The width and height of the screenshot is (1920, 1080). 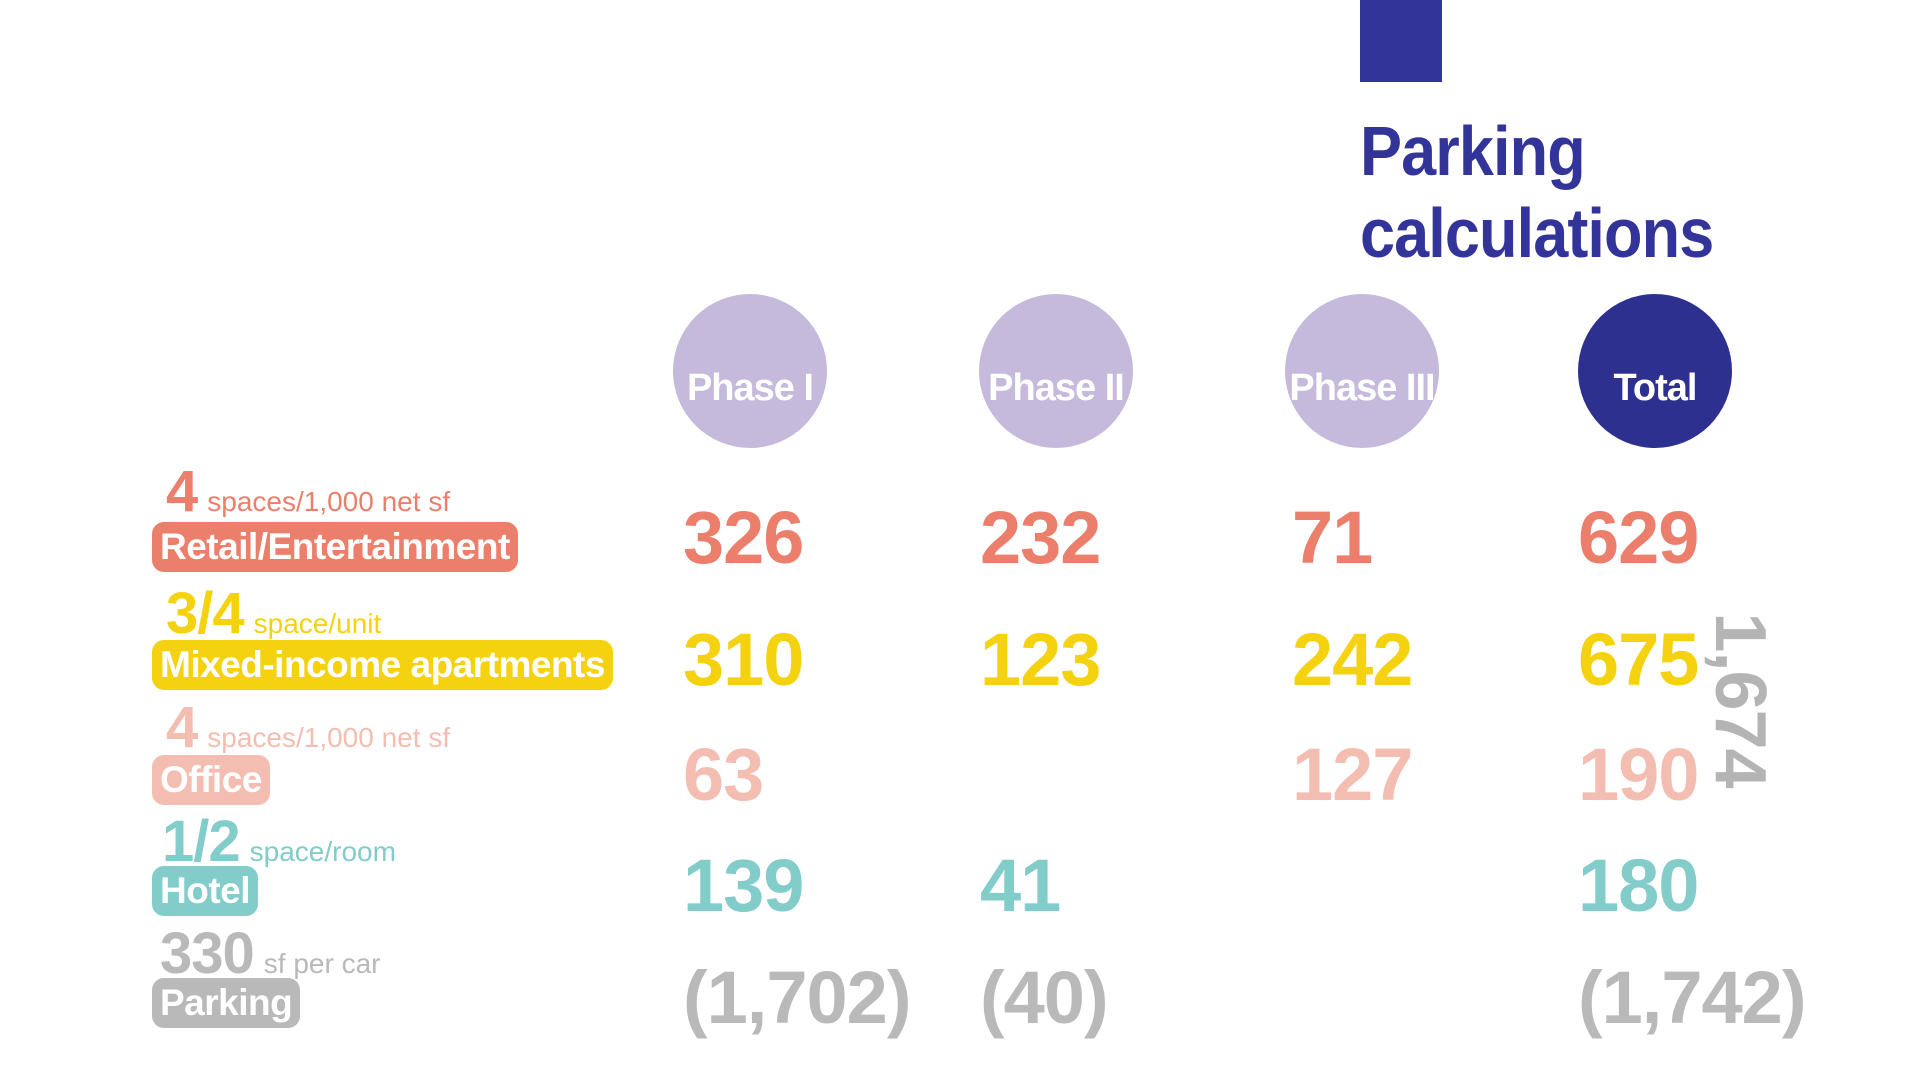 I want to click on office-phase-1-value: 63, so click(x=723, y=774).